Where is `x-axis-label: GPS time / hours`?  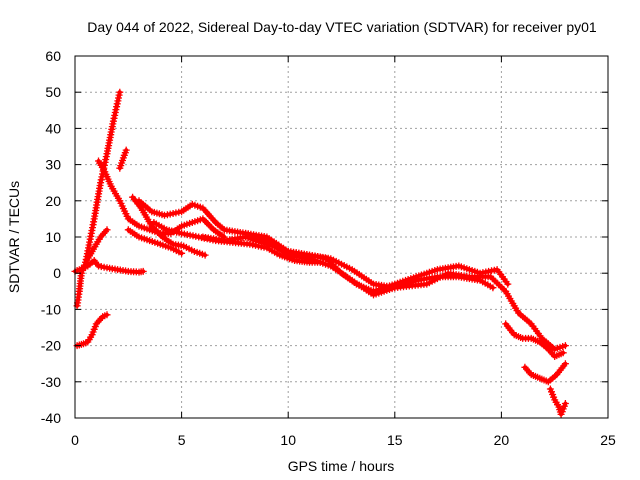
x-axis-label: GPS time / hours is located at coordinates (341, 466).